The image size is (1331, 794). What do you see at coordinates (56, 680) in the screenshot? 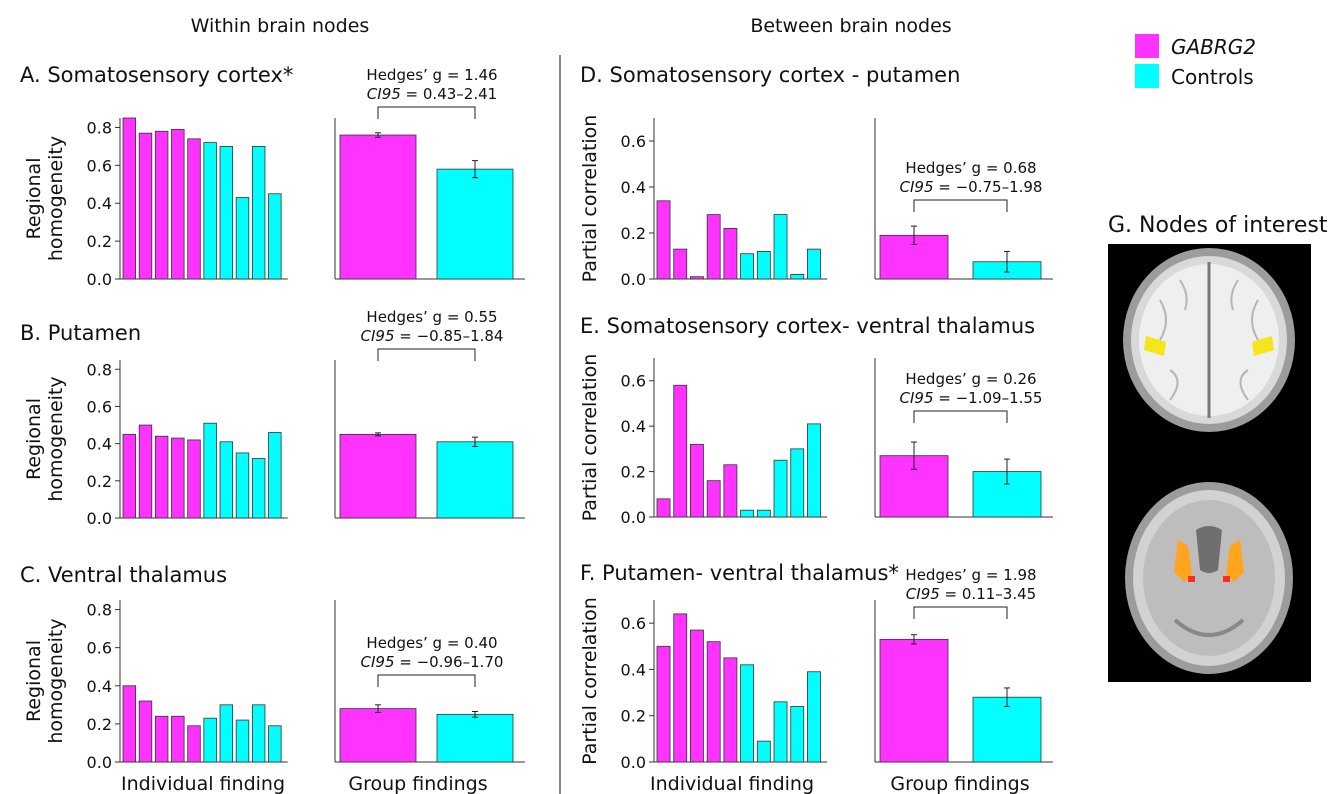
I see `panel-c-ylabel: homogeneity` at bounding box center [56, 680].